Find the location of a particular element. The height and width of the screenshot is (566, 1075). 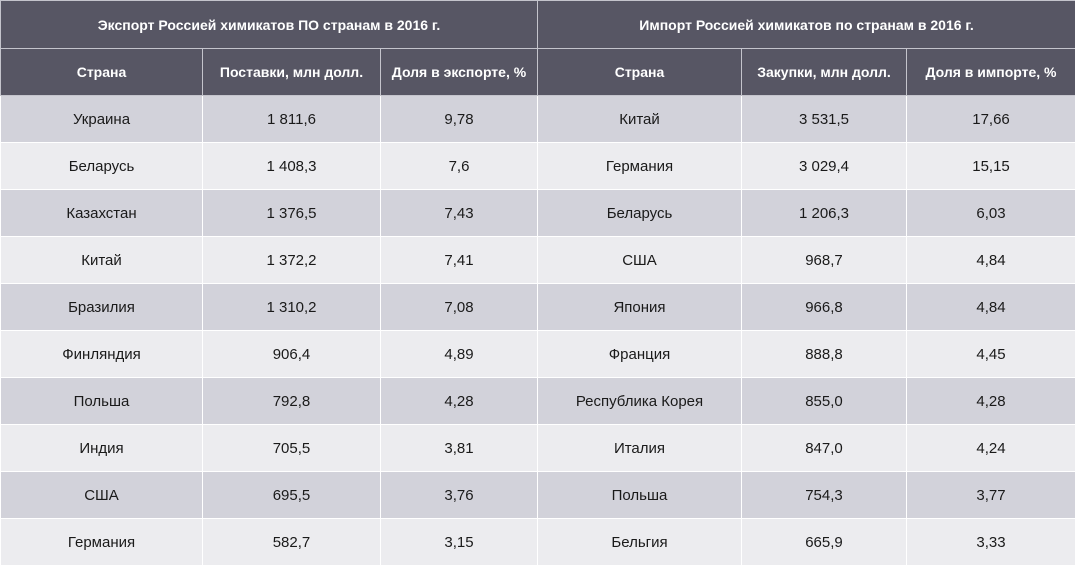

export-country: Бразилия is located at coordinates (101, 307).